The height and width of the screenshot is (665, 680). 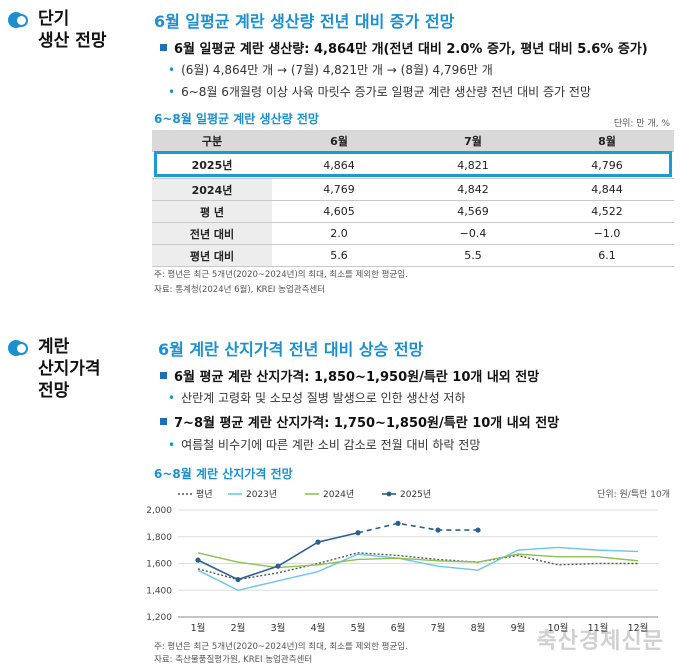 I want to click on table-header-cell: 구분, so click(x=212, y=141).